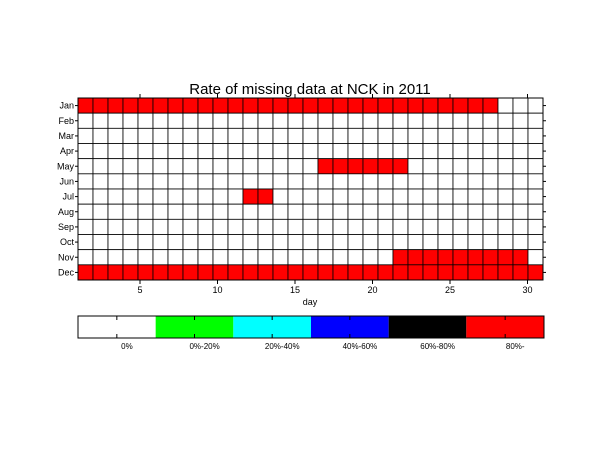 Image resolution: width=600 pixels, height=450 pixels. Describe the element at coordinates (295, 290) in the screenshot. I see `x-tick-label: 15` at that location.